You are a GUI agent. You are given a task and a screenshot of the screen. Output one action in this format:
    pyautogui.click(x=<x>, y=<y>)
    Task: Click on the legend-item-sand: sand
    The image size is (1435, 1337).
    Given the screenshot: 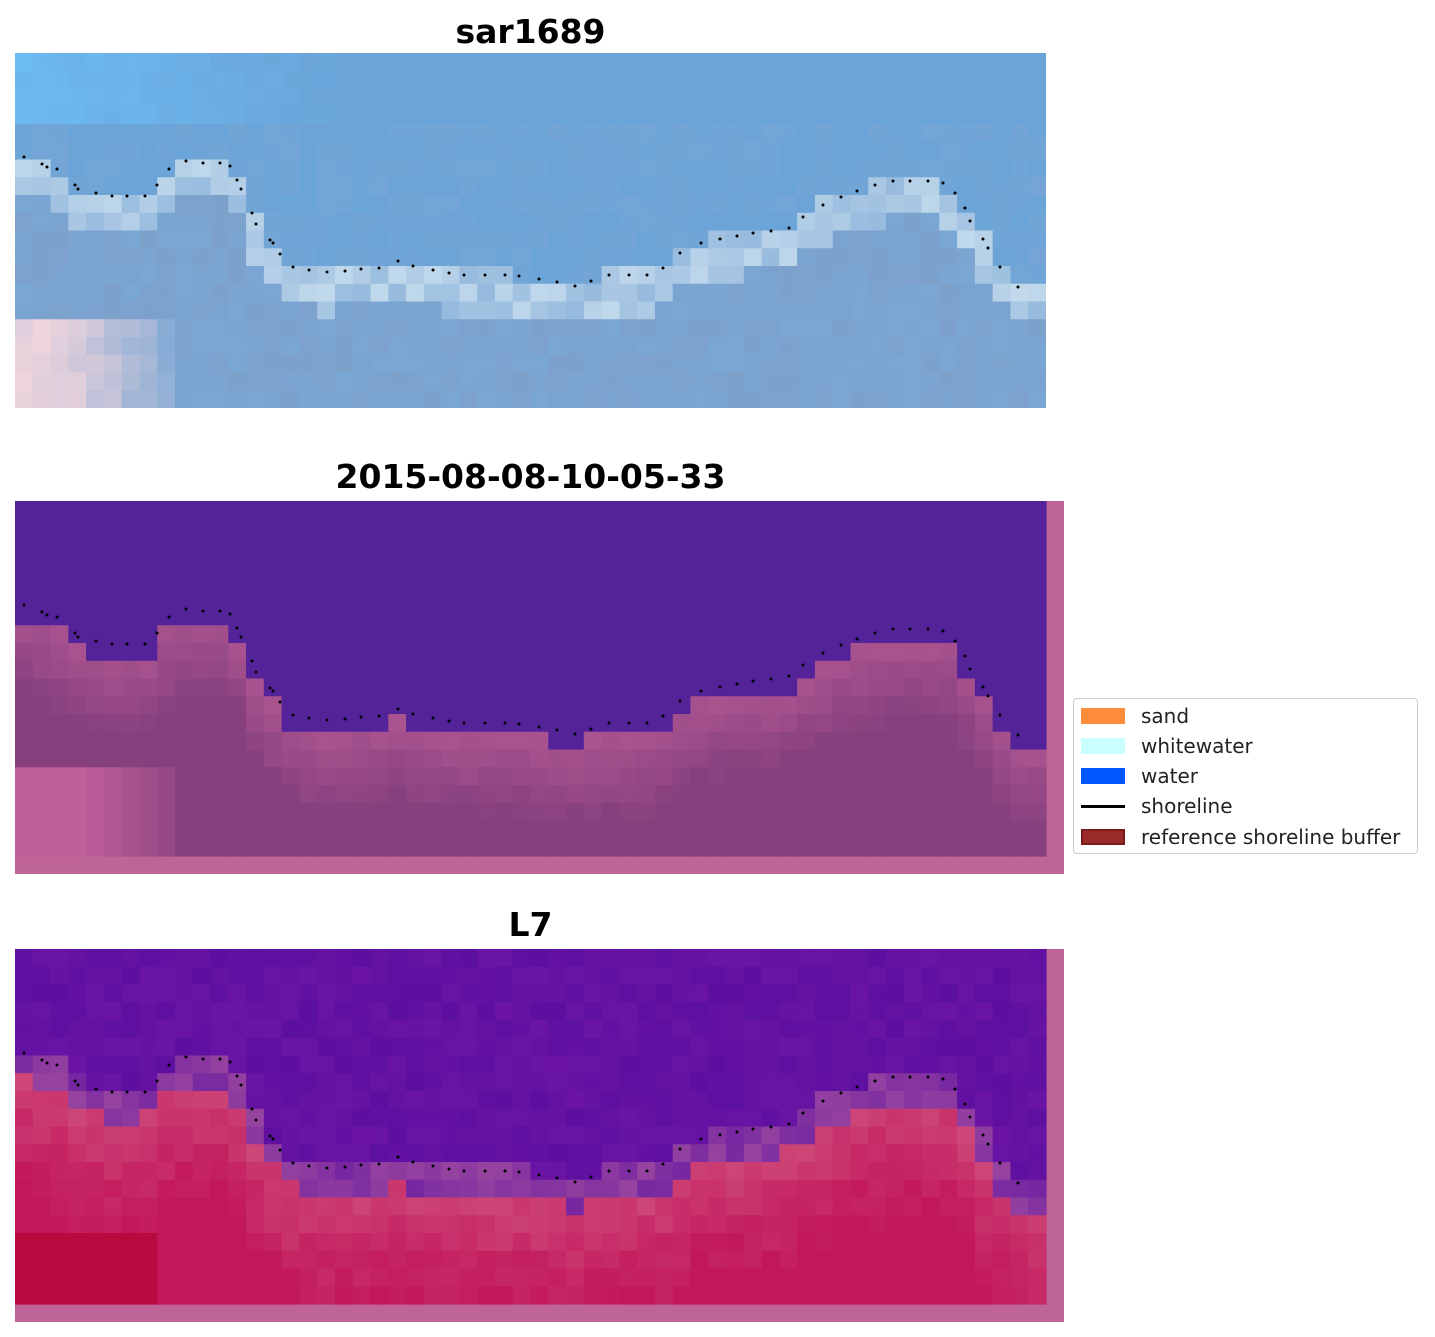 What is the action you would take?
    pyautogui.click(x=1248, y=716)
    